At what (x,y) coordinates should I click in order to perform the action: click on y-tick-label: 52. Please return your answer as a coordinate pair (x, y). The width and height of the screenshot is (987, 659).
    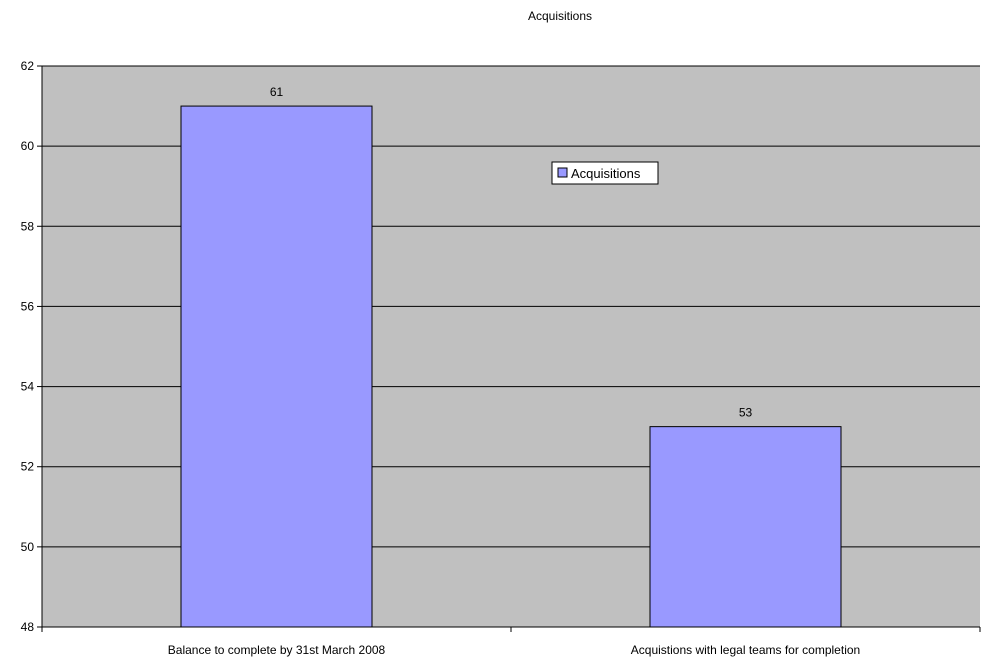
    Looking at the image, I should click on (28, 467).